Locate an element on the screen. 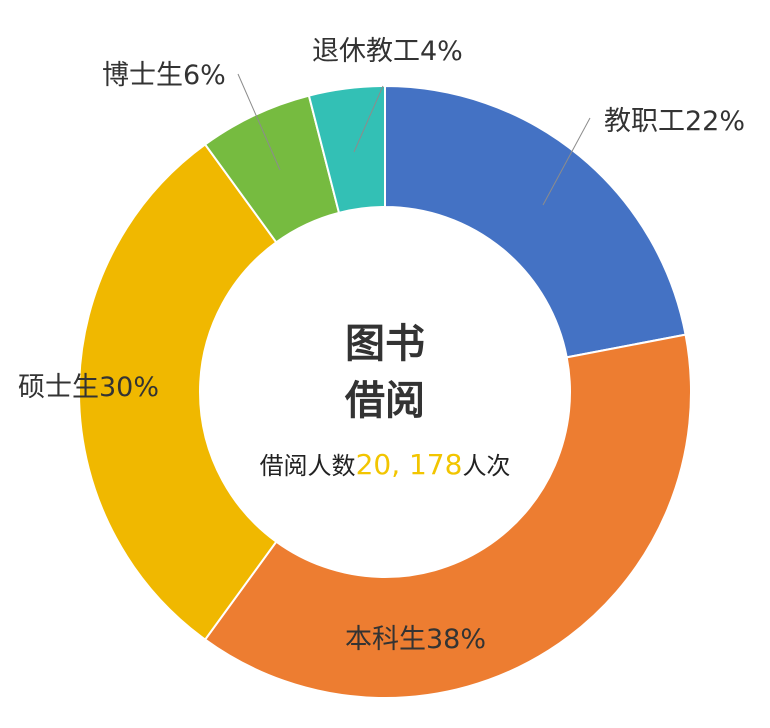 The width and height of the screenshot is (770, 728). center-caption: 借阅人数20, 178人次 is located at coordinates (385, 464).